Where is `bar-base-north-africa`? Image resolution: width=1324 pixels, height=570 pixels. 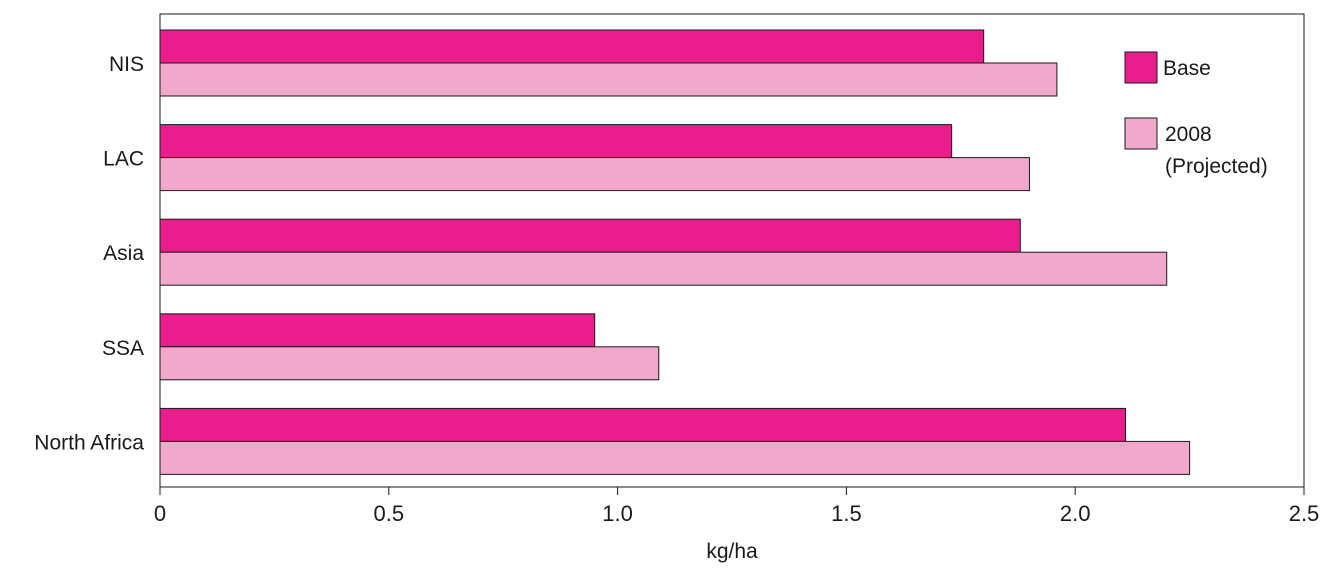
bar-base-north-africa is located at coordinates (643, 424).